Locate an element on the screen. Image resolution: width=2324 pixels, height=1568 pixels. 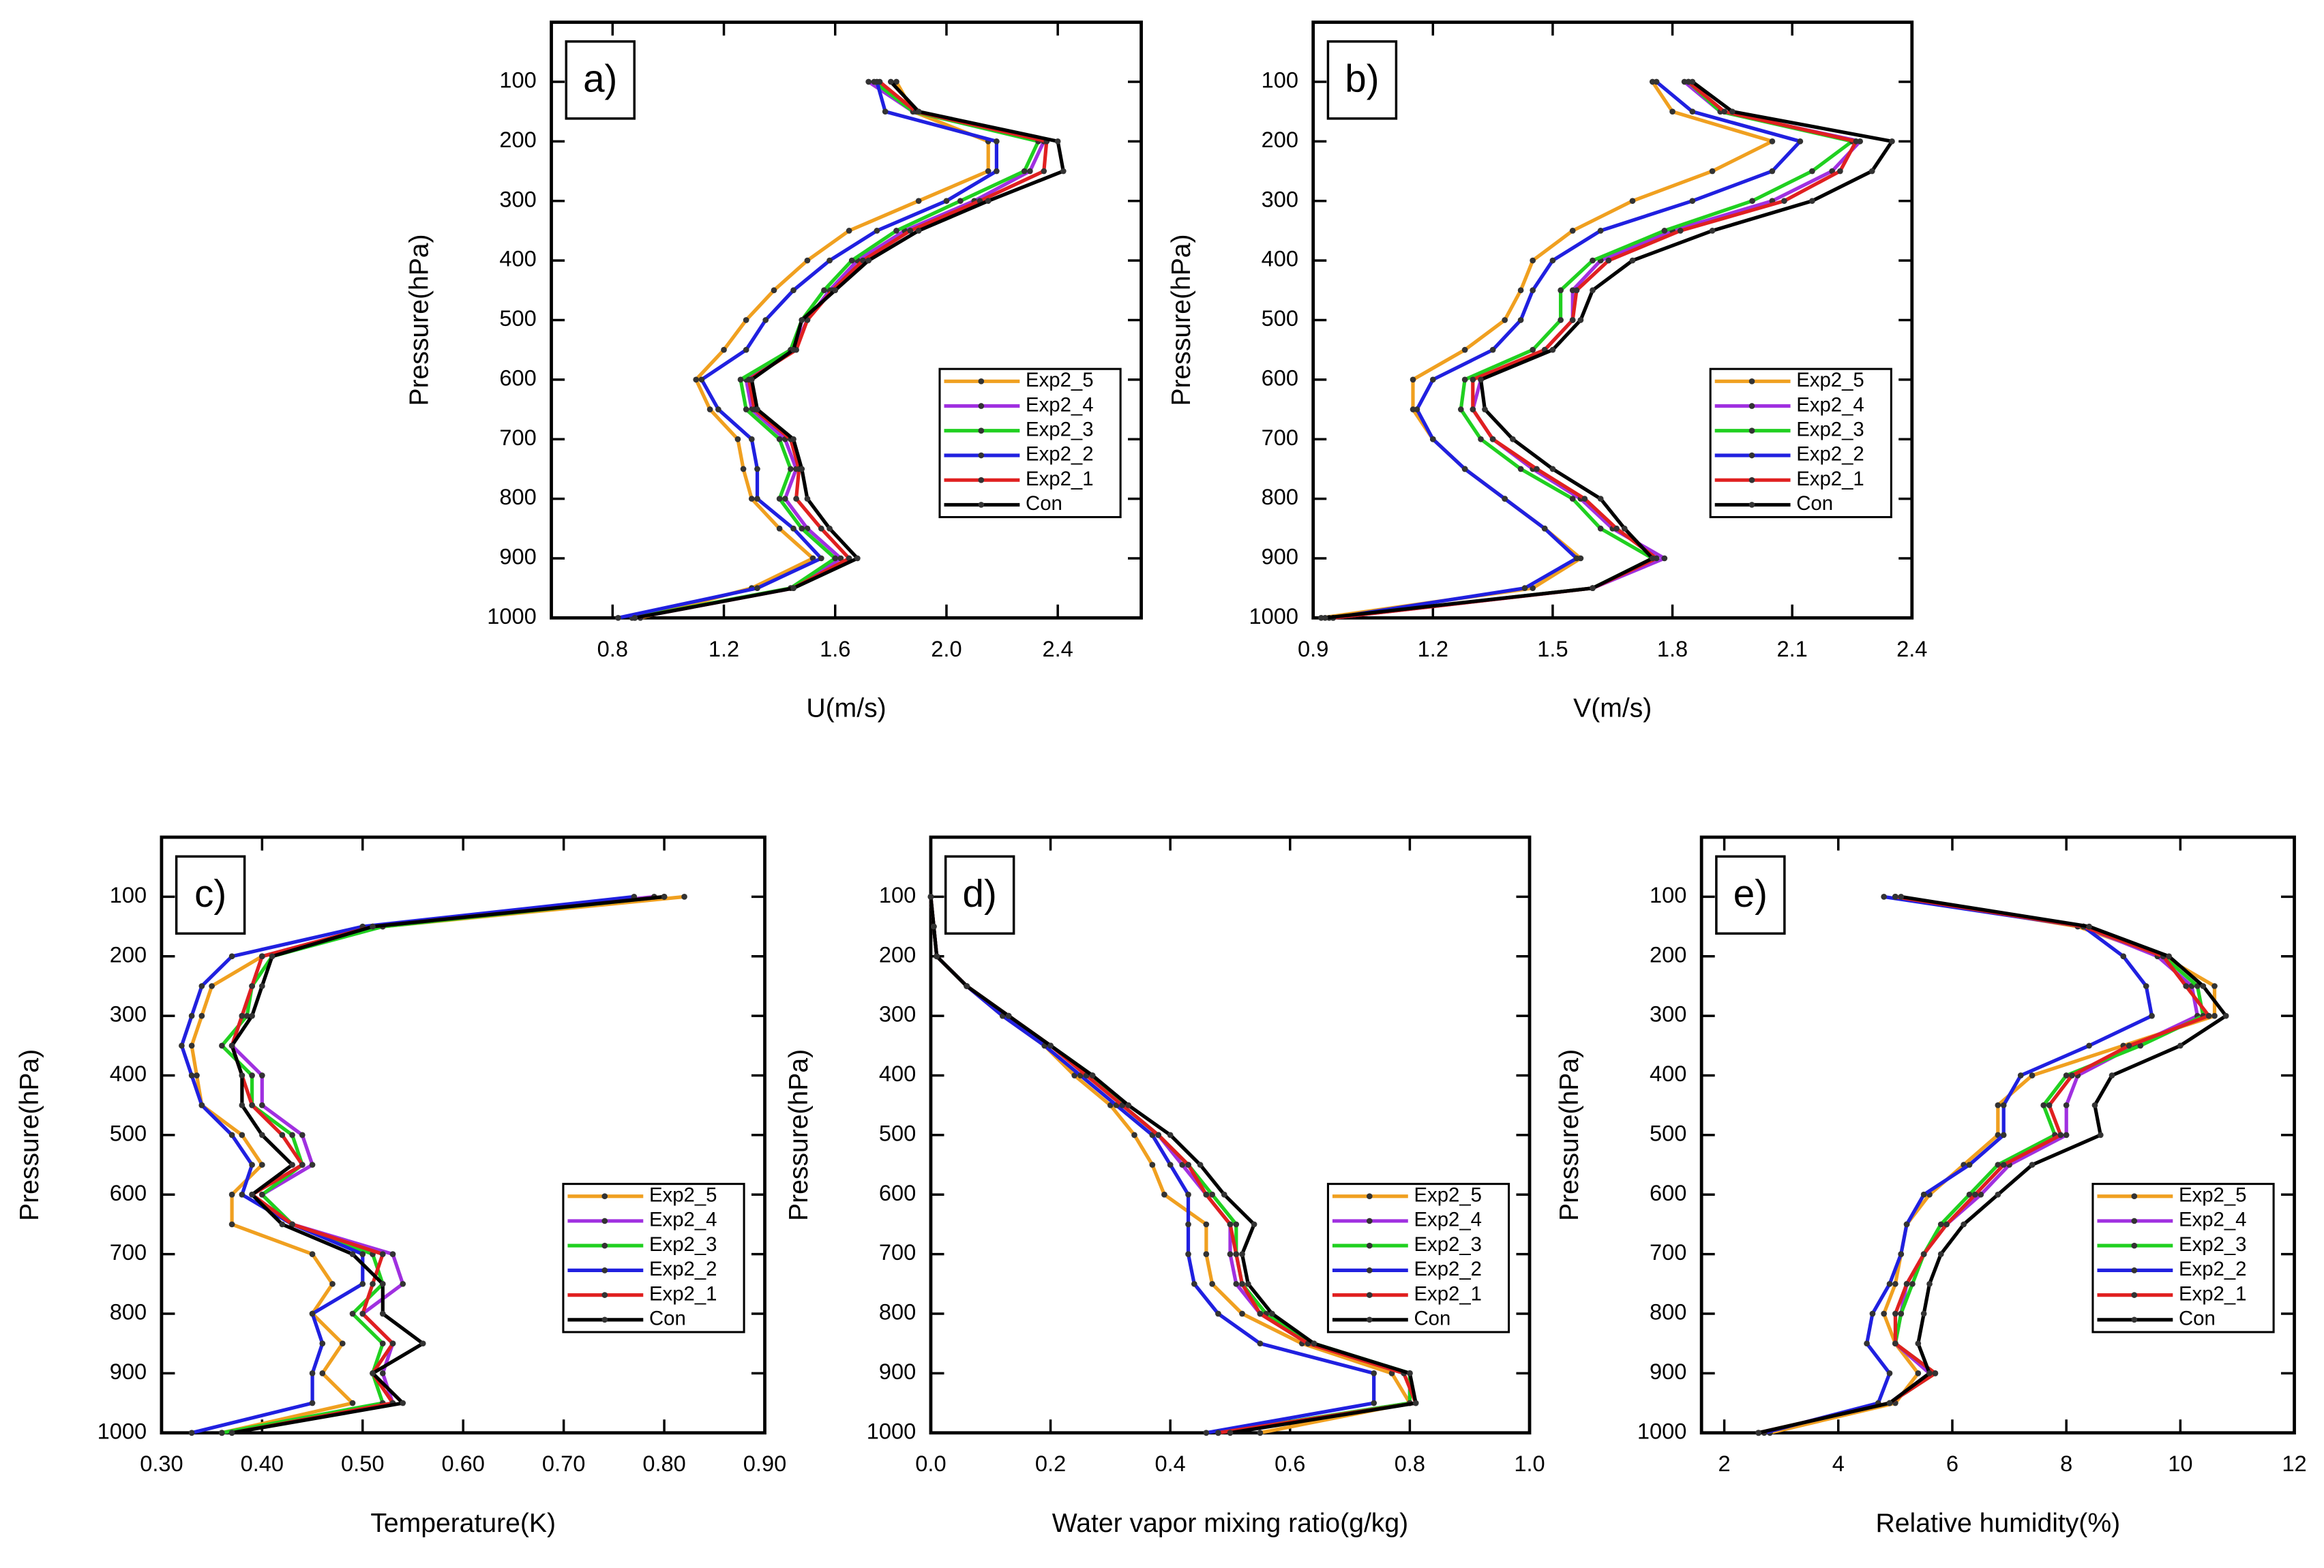
x-tick-label: 0.4 is located at coordinates (1170, 1463).